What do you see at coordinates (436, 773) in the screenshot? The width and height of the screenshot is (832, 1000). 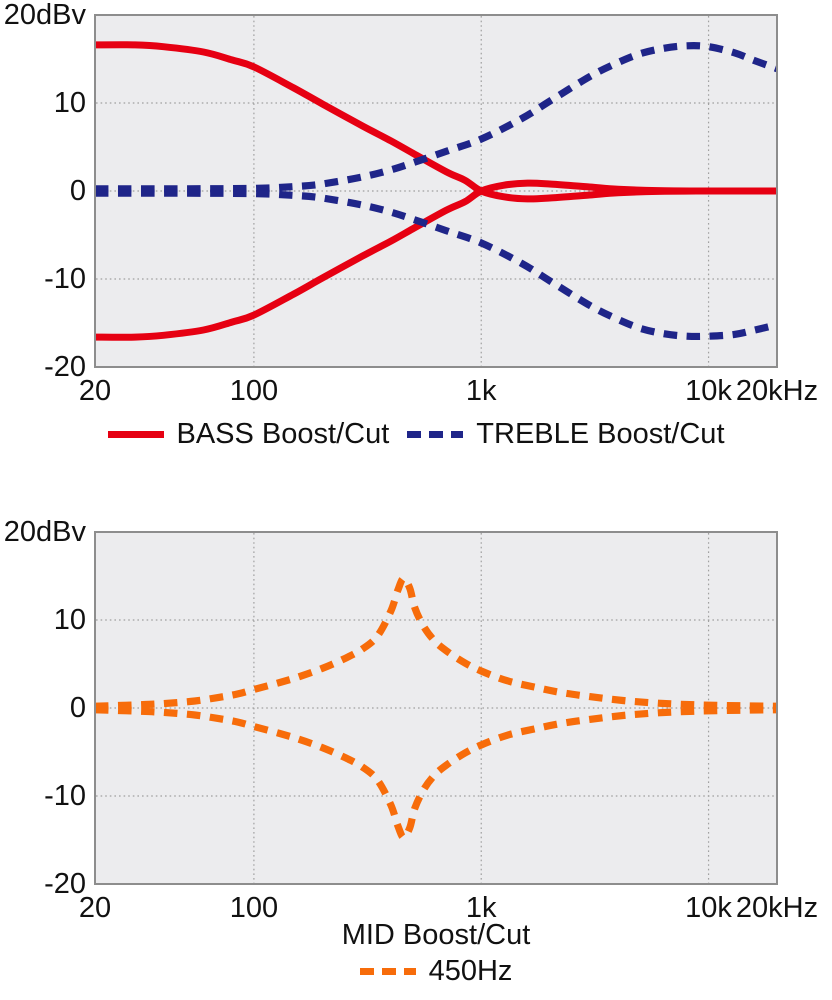 I see `curve-mid-cut-450hz` at bounding box center [436, 773].